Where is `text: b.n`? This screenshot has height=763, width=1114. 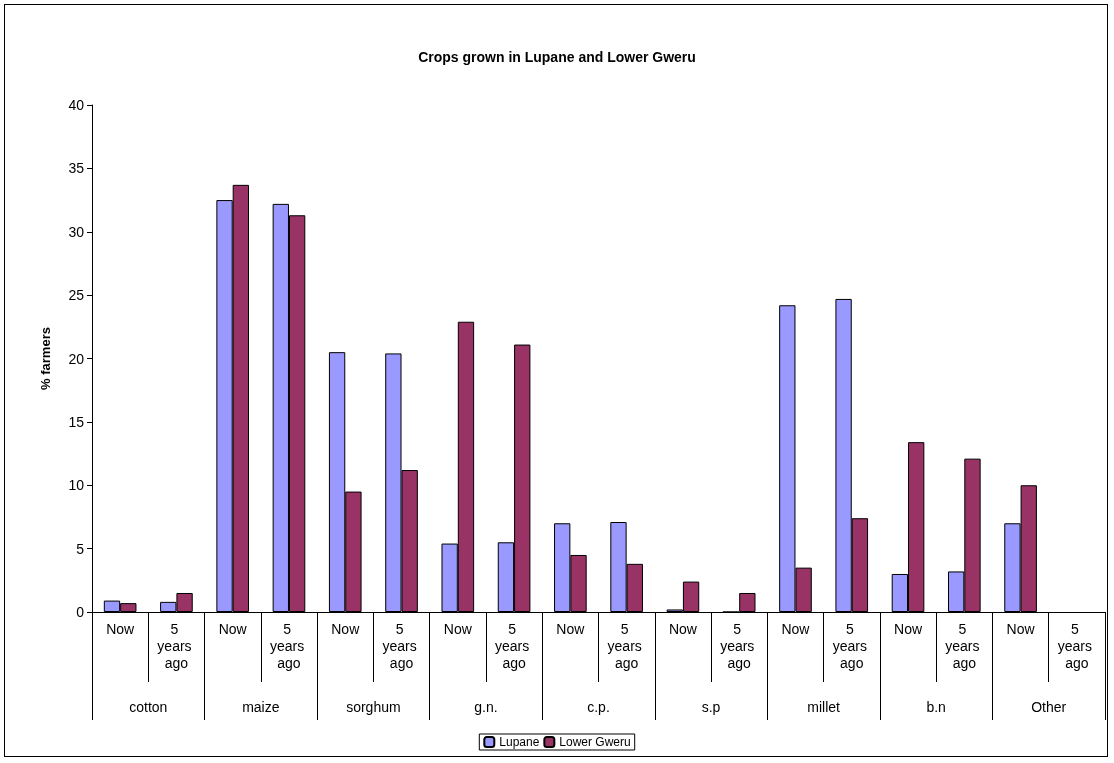
text: b.n is located at coordinates (936, 707).